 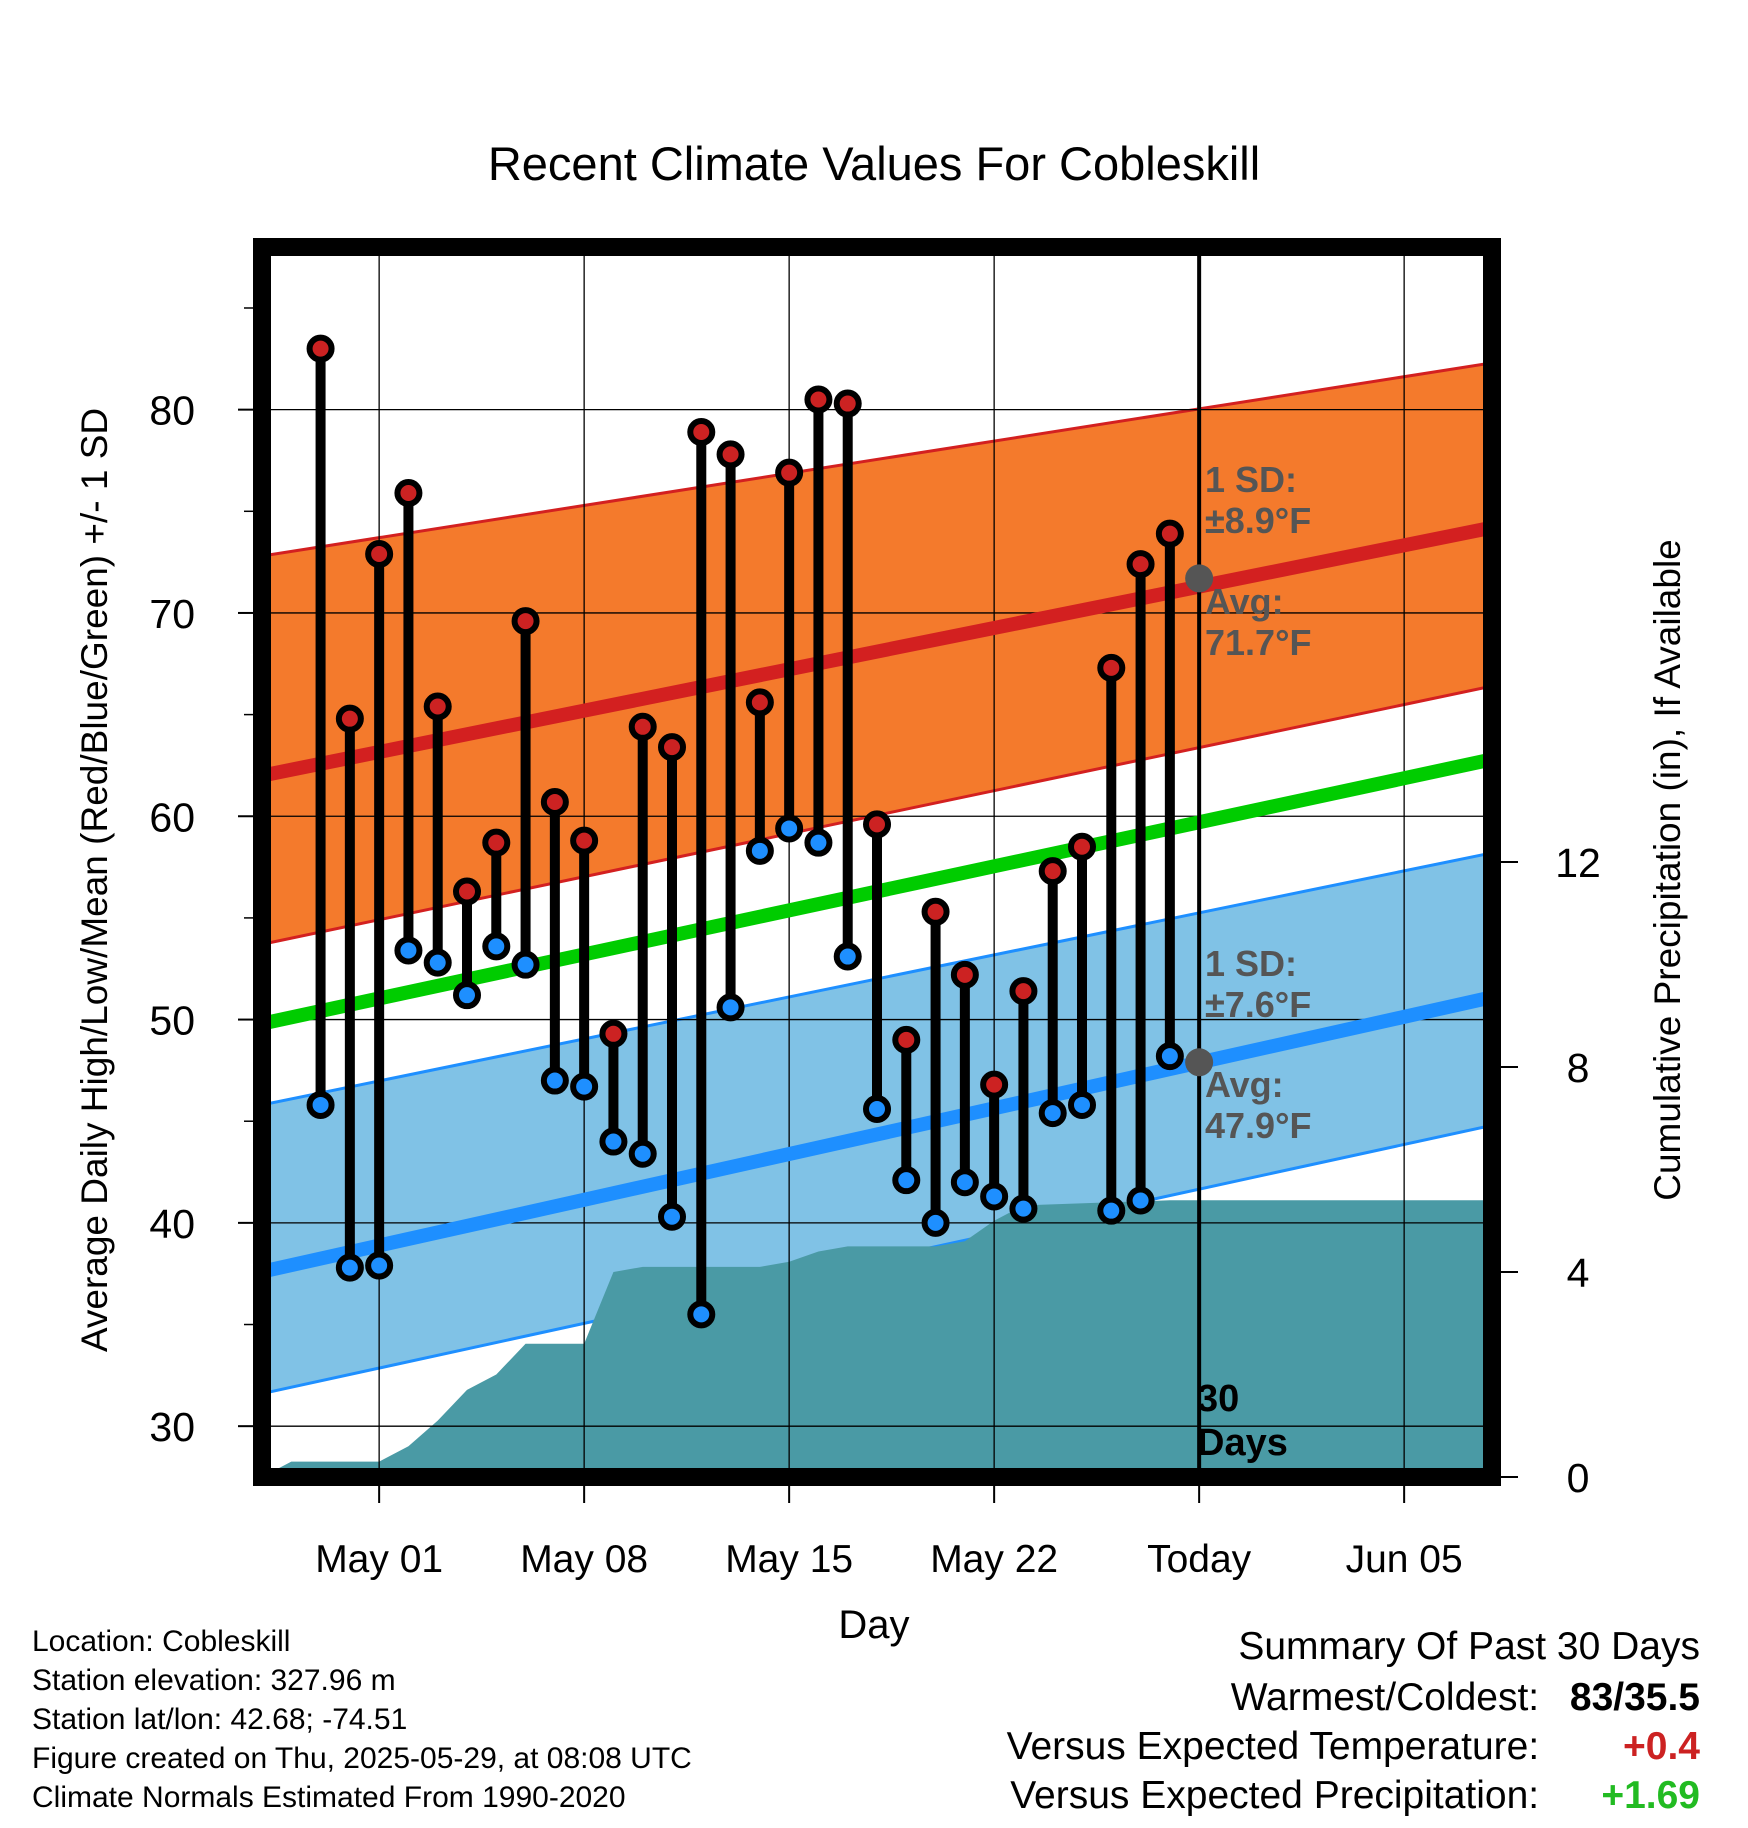 I want to click on summary-precip-row: Versus Expected Precipitation: +1.69, so click(x=1353, y=1795).